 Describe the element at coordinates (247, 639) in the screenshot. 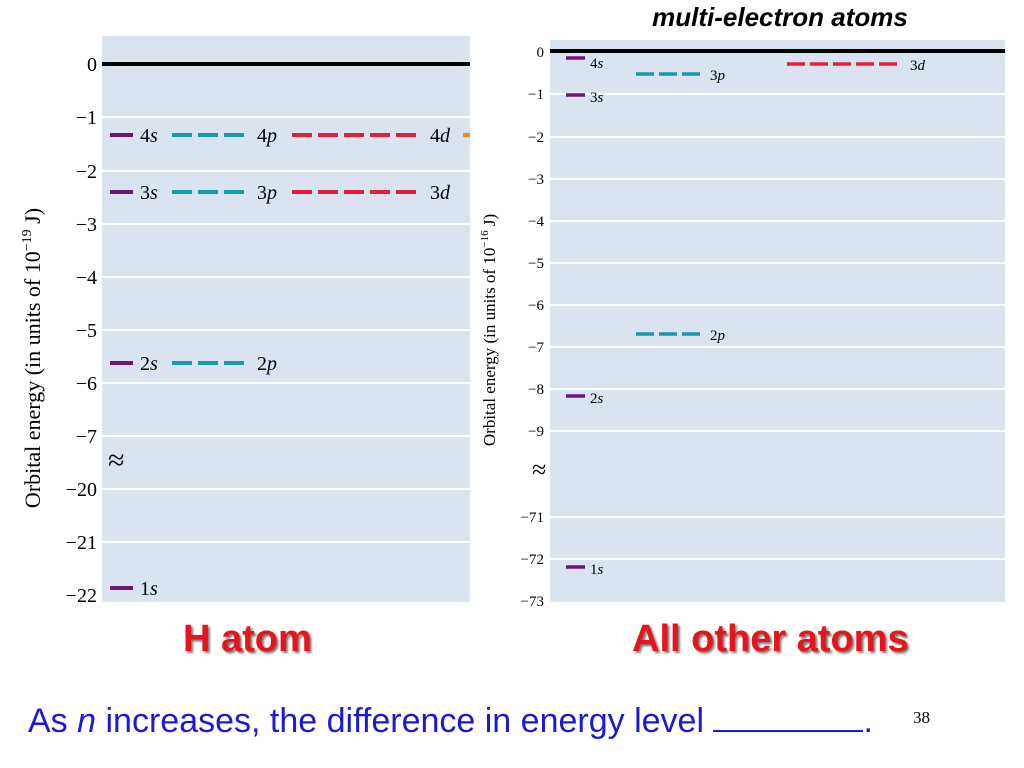

I see `h-atom-caption: H atom` at that location.